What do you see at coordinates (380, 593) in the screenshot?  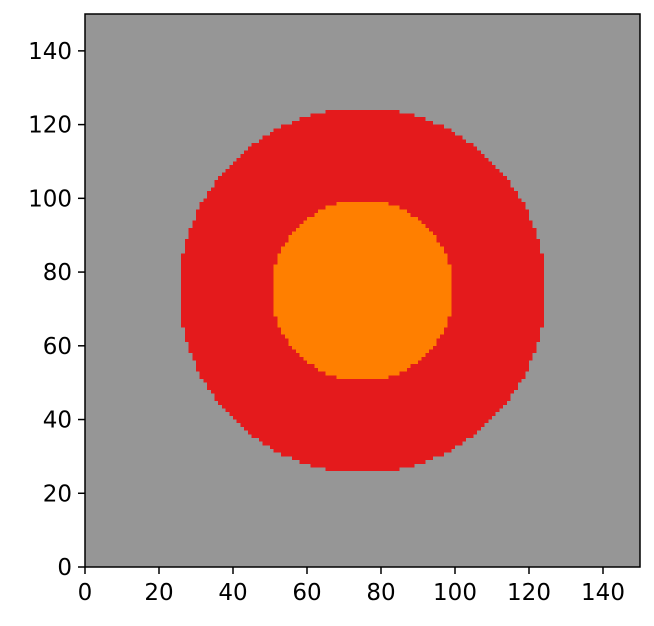 I see `x-tick-label: 80` at bounding box center [380, 593].